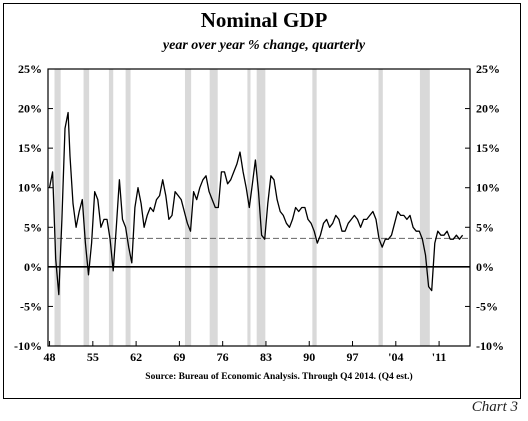 This screenshot has height=421, width=528. Describe the element at coordinates (309, 357) in the screenshot. I see `x-tick-label: 90` at that location.